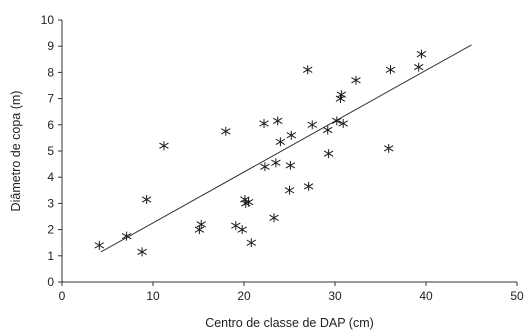  Describe the element at coordinates (517, 296) in the screenshot. I see `x-tick-label: 50` at that location.